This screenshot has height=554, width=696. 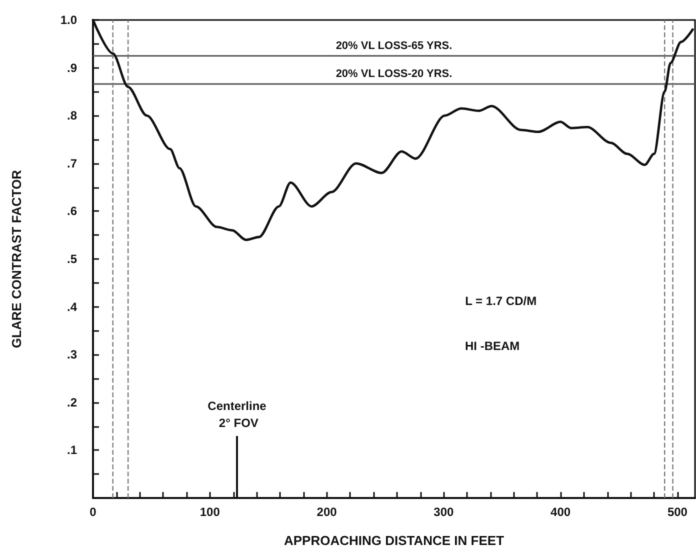 What do you see at coordinates (72, 67) in the screenshot?
I see `y-tick-label: .9` at bounding box center [72, 67].